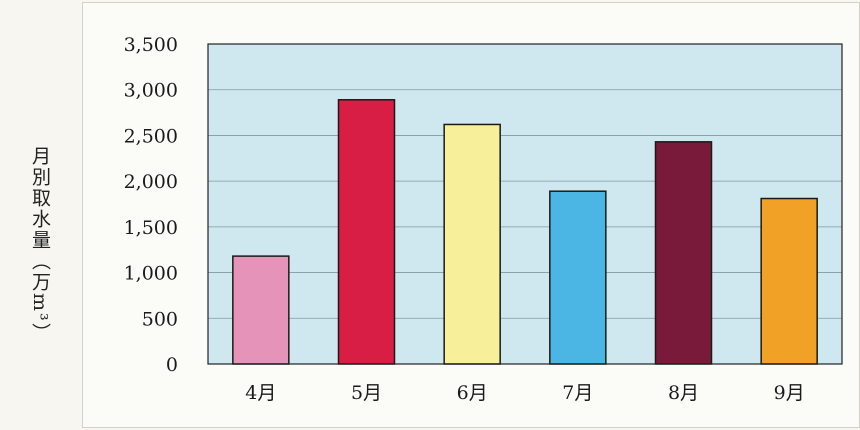 The height and width of the screenshot is (430, 860). What do you see at coordinates (577, 393) in the screenshot?
I see `x-category-label: 7月` at bounding box center [577, 393].